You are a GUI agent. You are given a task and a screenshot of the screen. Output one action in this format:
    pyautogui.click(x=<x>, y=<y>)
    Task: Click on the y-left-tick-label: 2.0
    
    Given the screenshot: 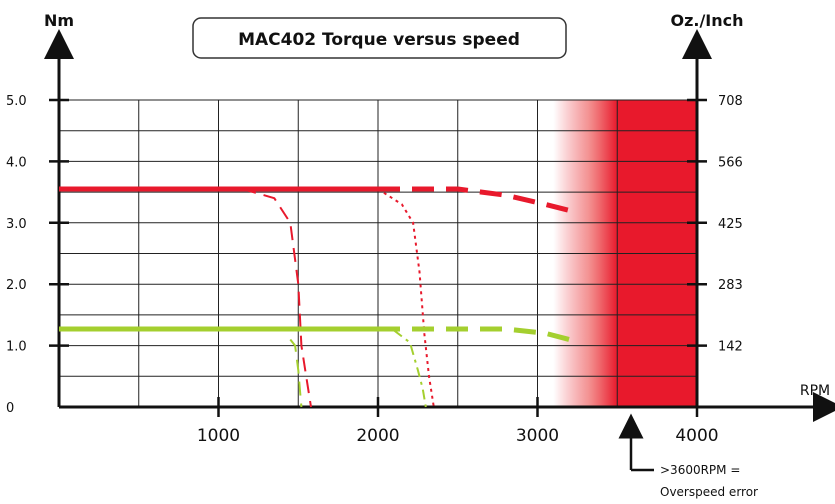 What is the action you would take?
    pyautogui.click(x=16, y=285)
    